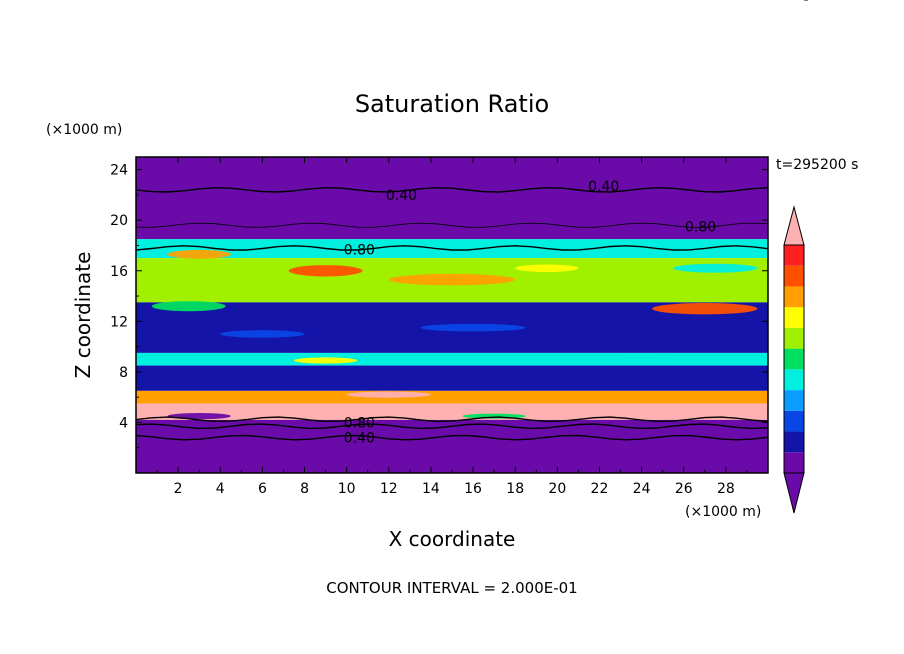 This screenshot has height=654, width=904. What do you see at coordinates (83, 315) in the screenshot?
I see `y-axis-label: Z coordinate` at bounding box center [83, 315].